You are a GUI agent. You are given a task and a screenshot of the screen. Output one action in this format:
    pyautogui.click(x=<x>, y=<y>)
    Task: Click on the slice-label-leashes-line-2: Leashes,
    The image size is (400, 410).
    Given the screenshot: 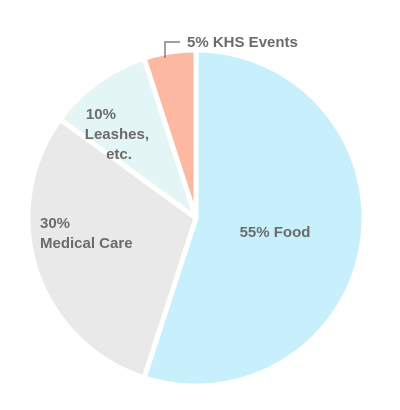 What is the action you would take?
    pyautogui.click(x=117, y=134)
    